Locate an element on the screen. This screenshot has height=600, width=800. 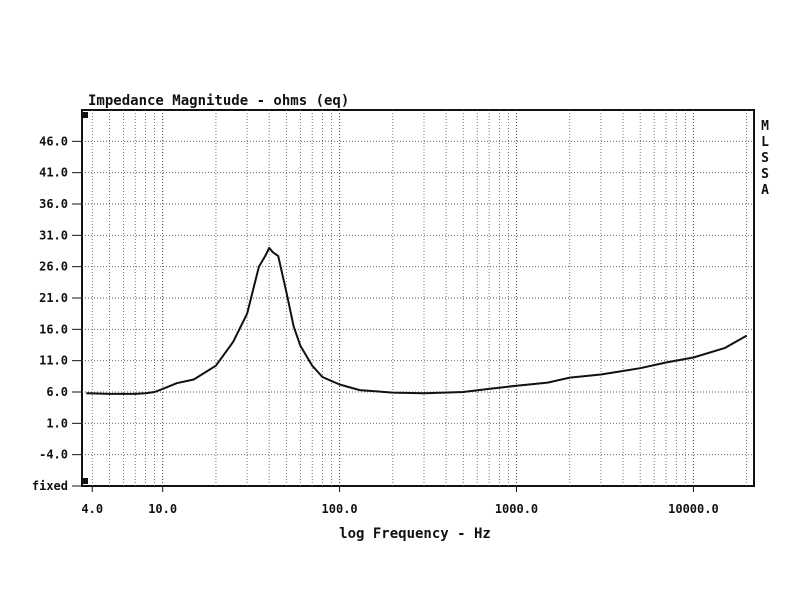
y-tick-label: 21.0 is located at coordinates (53, 298).